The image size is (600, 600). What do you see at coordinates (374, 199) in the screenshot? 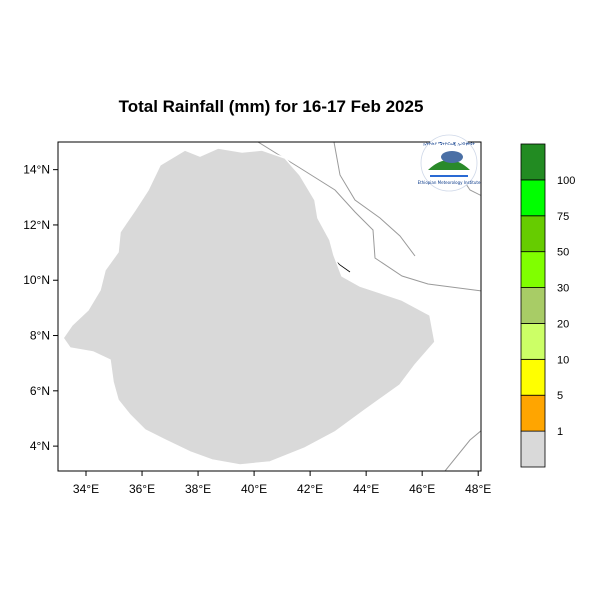
I see `coastline` at bounding box center [374, 199].